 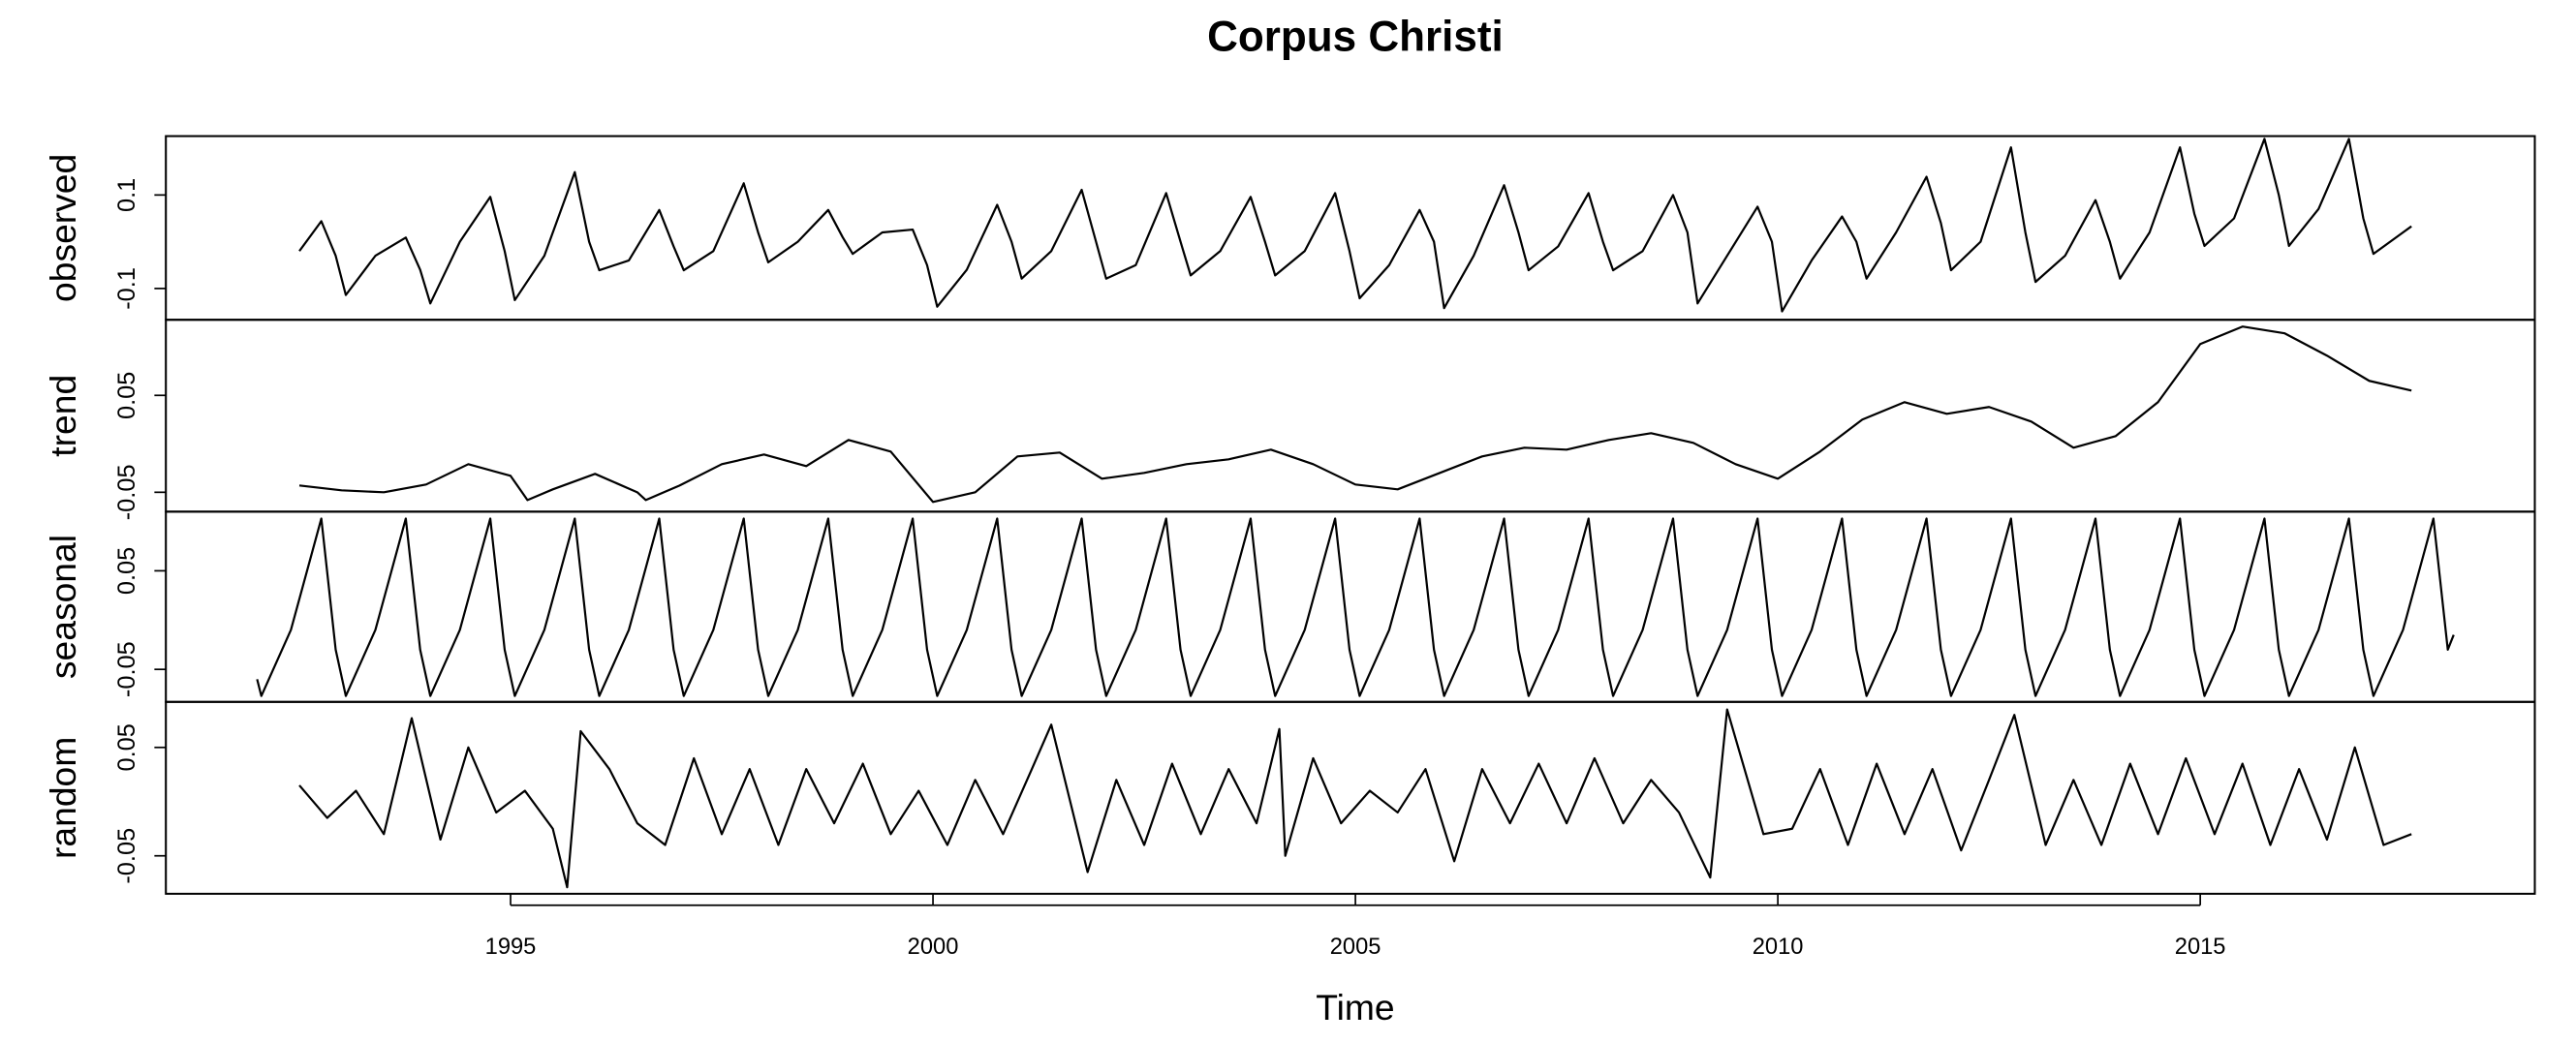 I want to click on x-axis-label: Time, so click(x=1355, y=1007).